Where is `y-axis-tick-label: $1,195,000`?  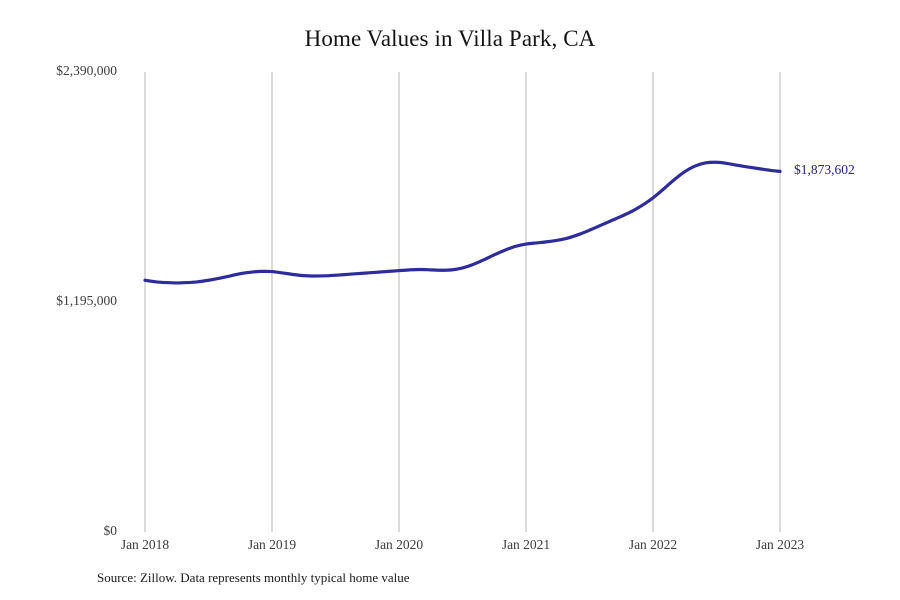 y-axis-tick-label: $1,195,000 is located at coordinates (86, 300).